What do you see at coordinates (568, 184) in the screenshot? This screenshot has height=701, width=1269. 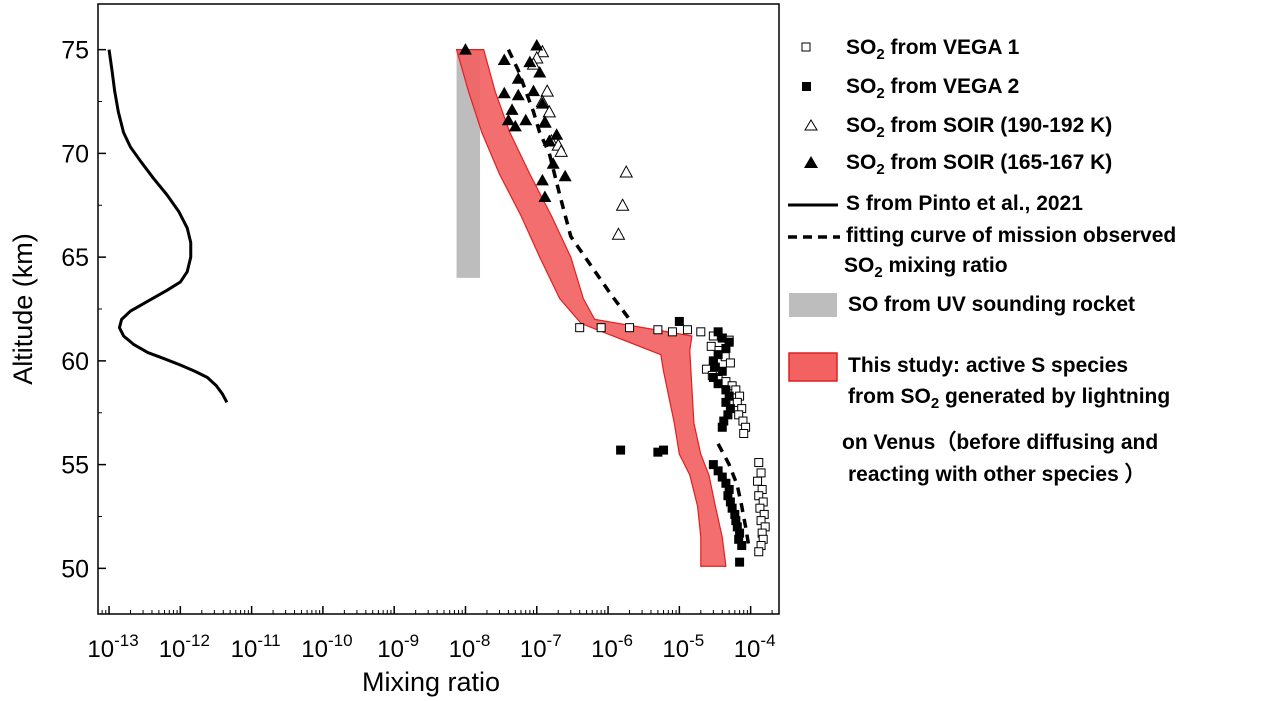 I see `fitting-curve-upper` at bounding box center [568, 184].